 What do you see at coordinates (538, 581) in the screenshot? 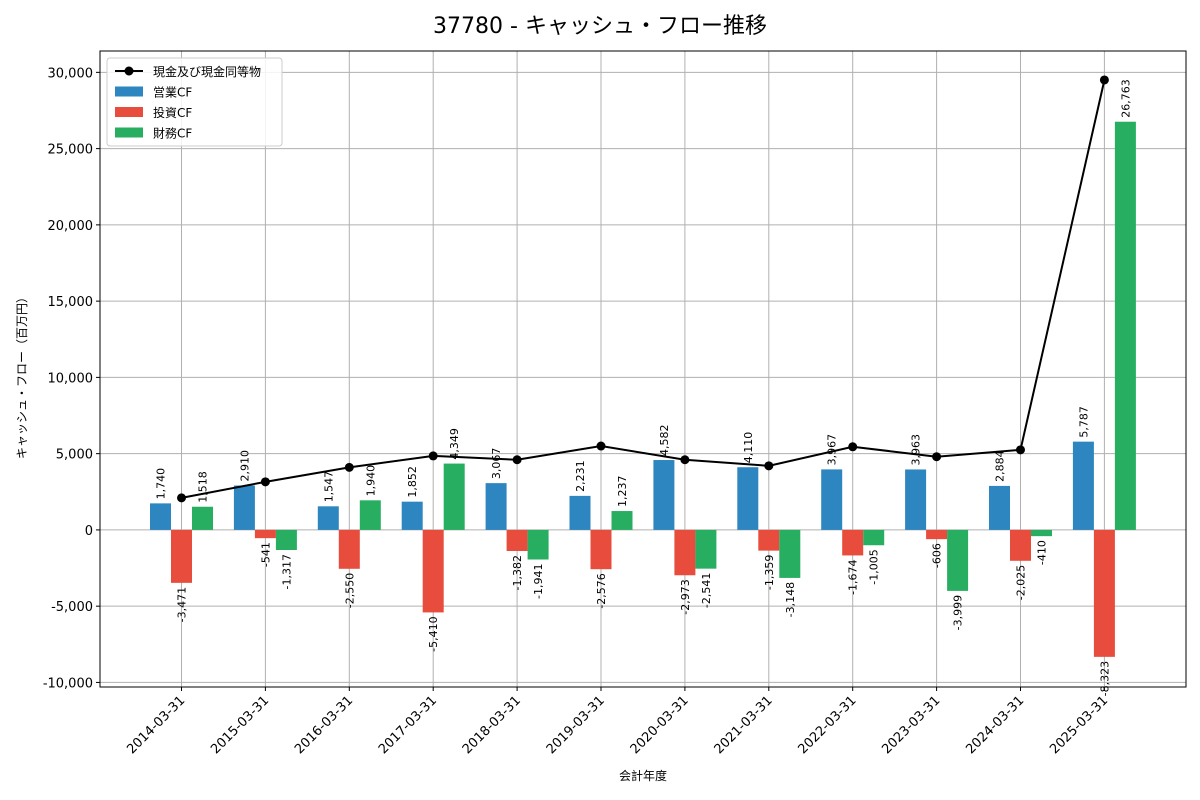
I see `bar-data-label: -1,941` at bounding box center [538, 581].